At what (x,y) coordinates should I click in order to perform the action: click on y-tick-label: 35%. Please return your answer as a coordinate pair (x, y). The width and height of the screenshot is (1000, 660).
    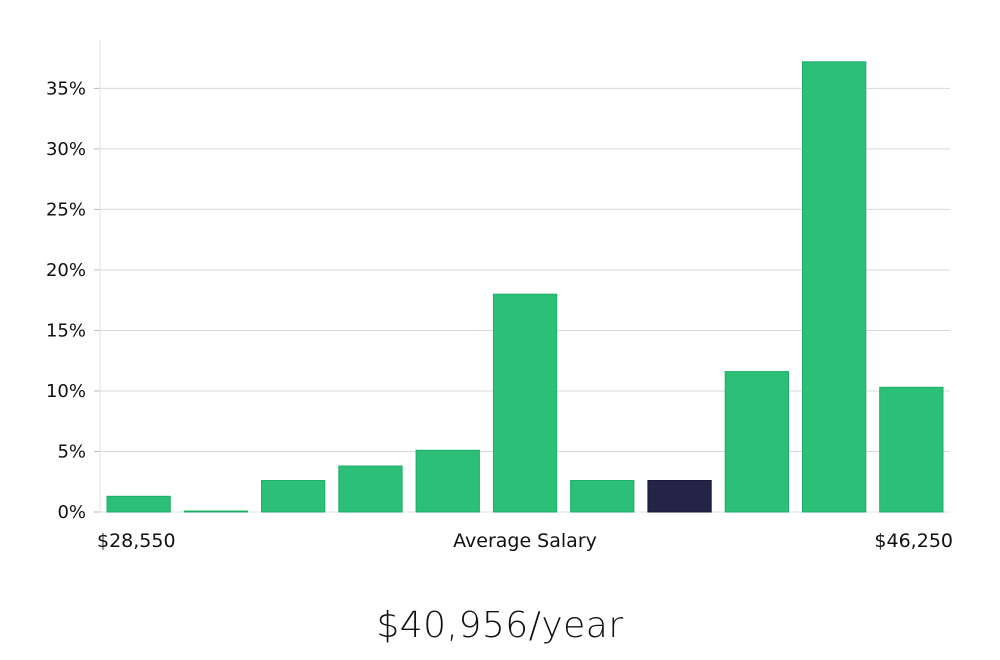
    Looking at the image, I should click on (66, 88).